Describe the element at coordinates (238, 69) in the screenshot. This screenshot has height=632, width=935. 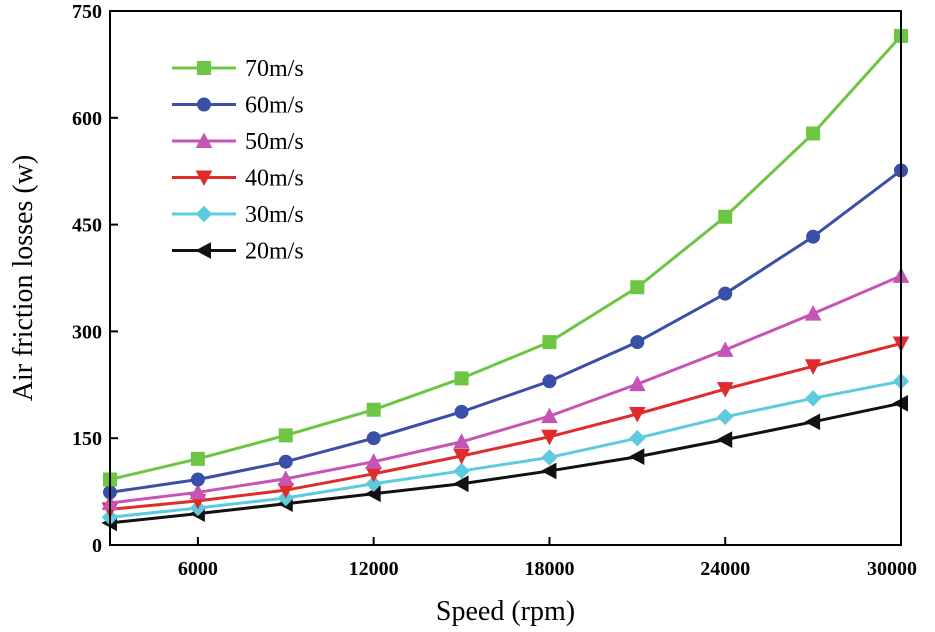
I see `legend-item: 70m/s` at that location.